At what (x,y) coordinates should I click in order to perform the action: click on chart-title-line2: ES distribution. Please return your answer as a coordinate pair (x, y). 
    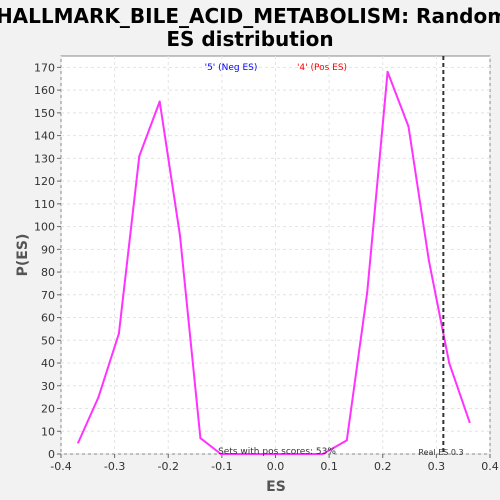
    Looking at the image, I should click on (249, 39).